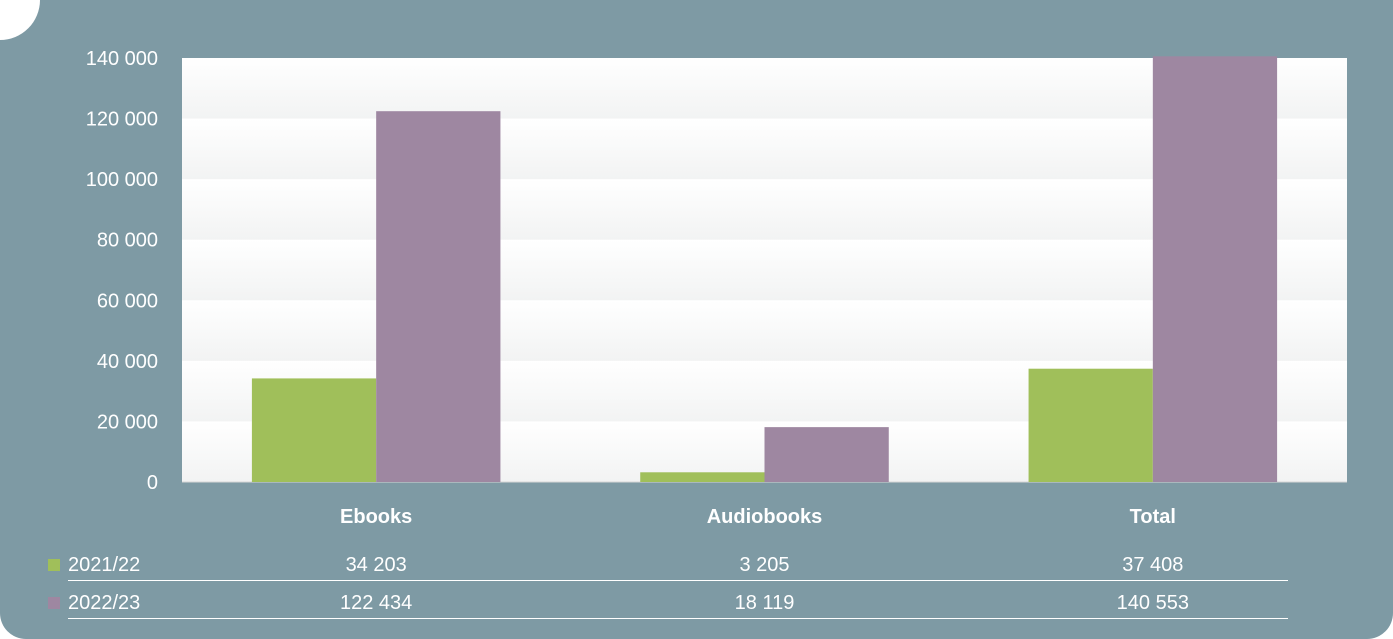 The image size is (1393, 639). What do you see at coordinates (376, 517) in the screenshot?
I see `x-category-label: Ebooks` at bounding box center [376, 517].